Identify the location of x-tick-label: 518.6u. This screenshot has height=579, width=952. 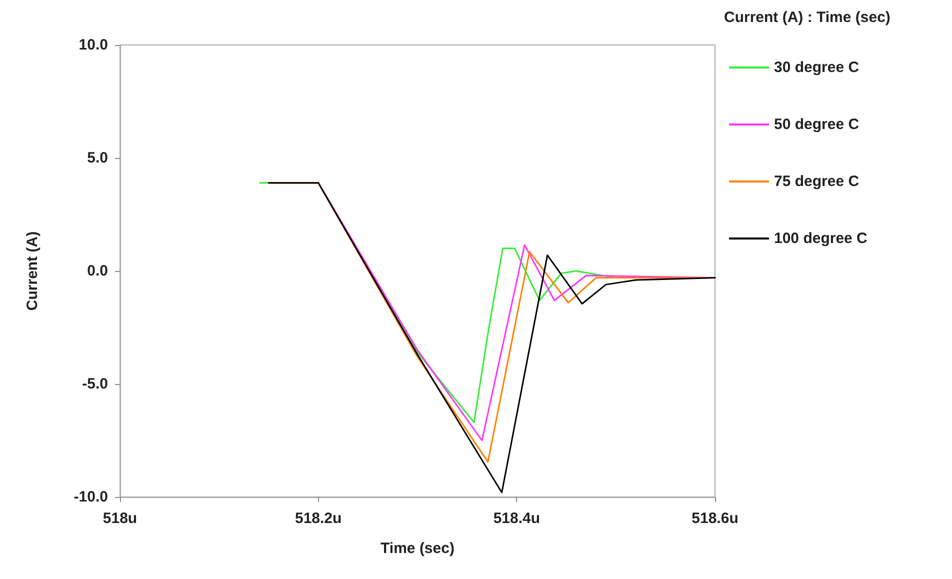
(715, 518).